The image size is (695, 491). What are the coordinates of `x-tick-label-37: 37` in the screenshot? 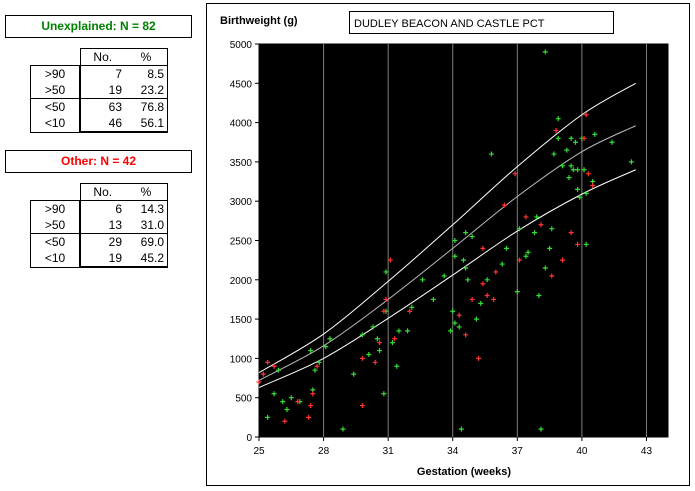 It's located at (518, 451).